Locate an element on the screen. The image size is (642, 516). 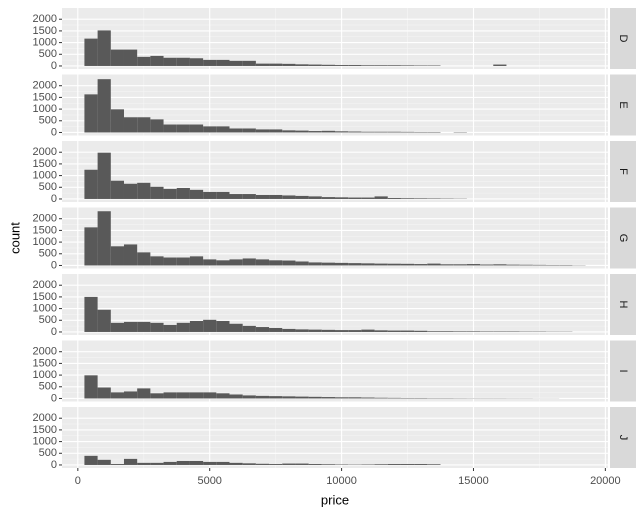
x-tick-label: 0 is located at coordinates (78, 481).